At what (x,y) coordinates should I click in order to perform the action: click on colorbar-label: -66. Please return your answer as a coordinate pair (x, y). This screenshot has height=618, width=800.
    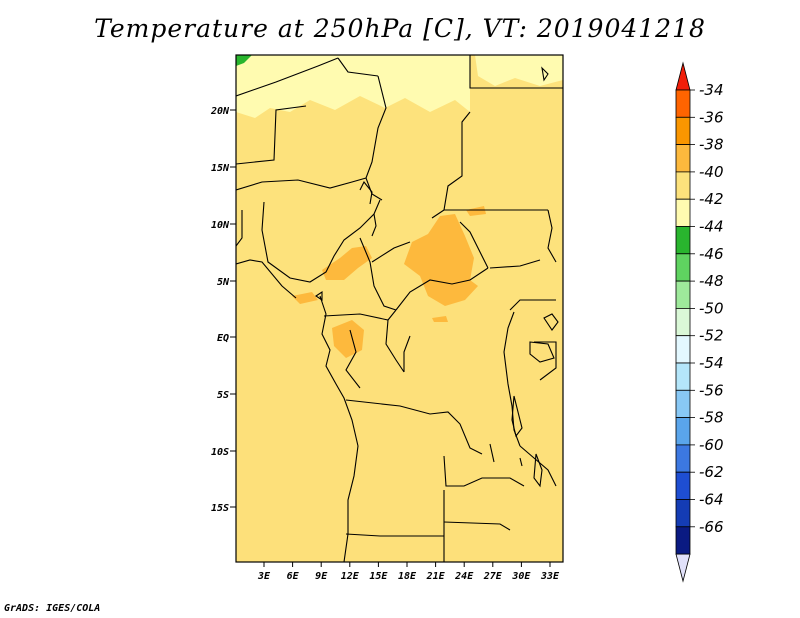
    Looking at the image, I should click on (711, 527).